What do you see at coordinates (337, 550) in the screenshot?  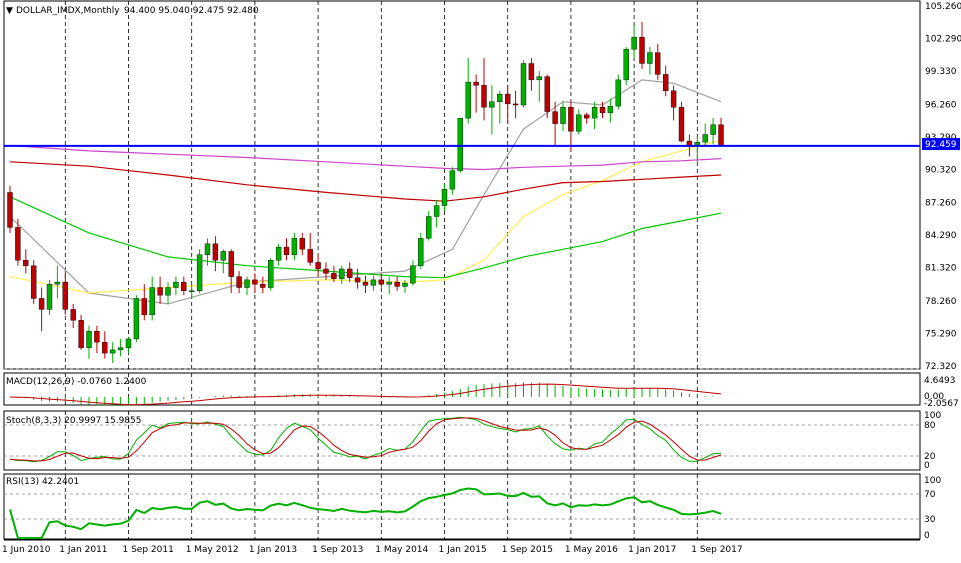 I see `time-label: 1 Sep 2013` at bounding box center [337, 550].